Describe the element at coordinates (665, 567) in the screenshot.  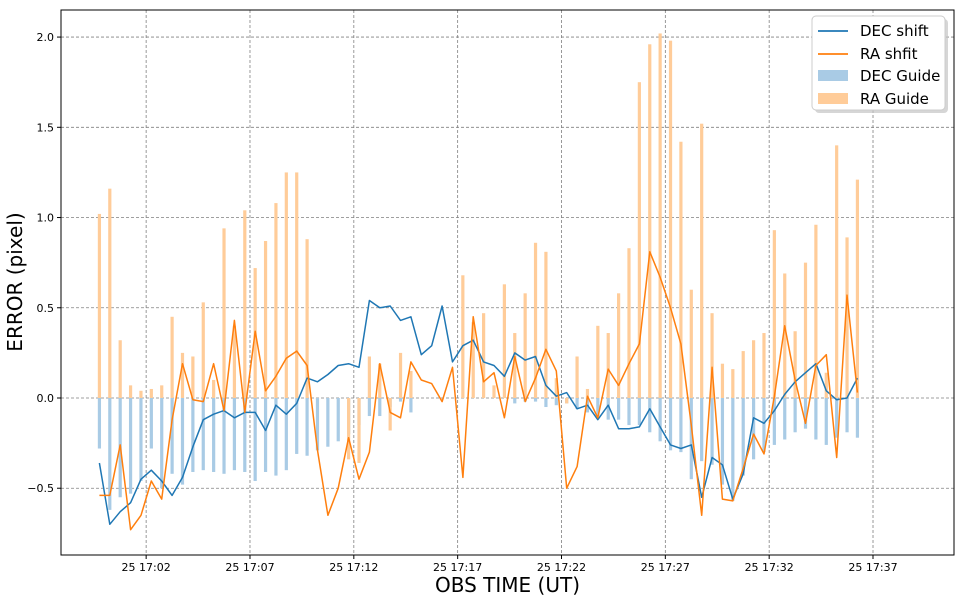
I see `x-tick-label: 25 17:27` at that location.